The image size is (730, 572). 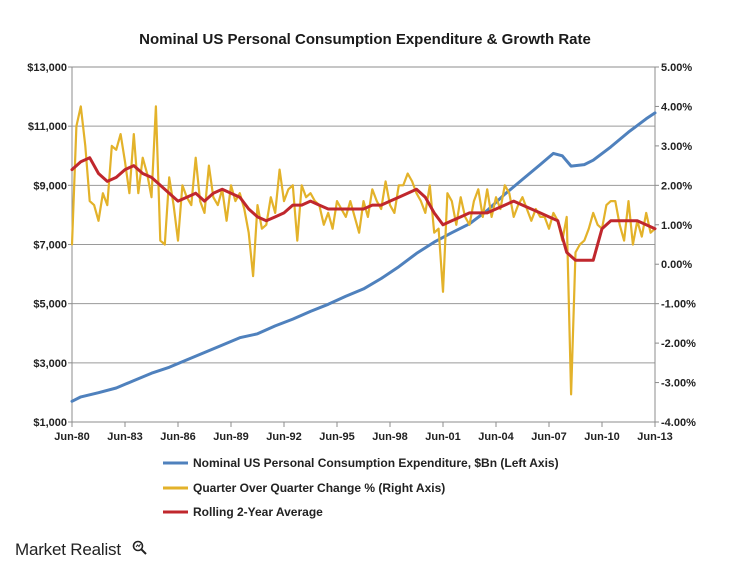 I want to click on right-axis-tick-label: 2.00%, so click(x=676, y=186).